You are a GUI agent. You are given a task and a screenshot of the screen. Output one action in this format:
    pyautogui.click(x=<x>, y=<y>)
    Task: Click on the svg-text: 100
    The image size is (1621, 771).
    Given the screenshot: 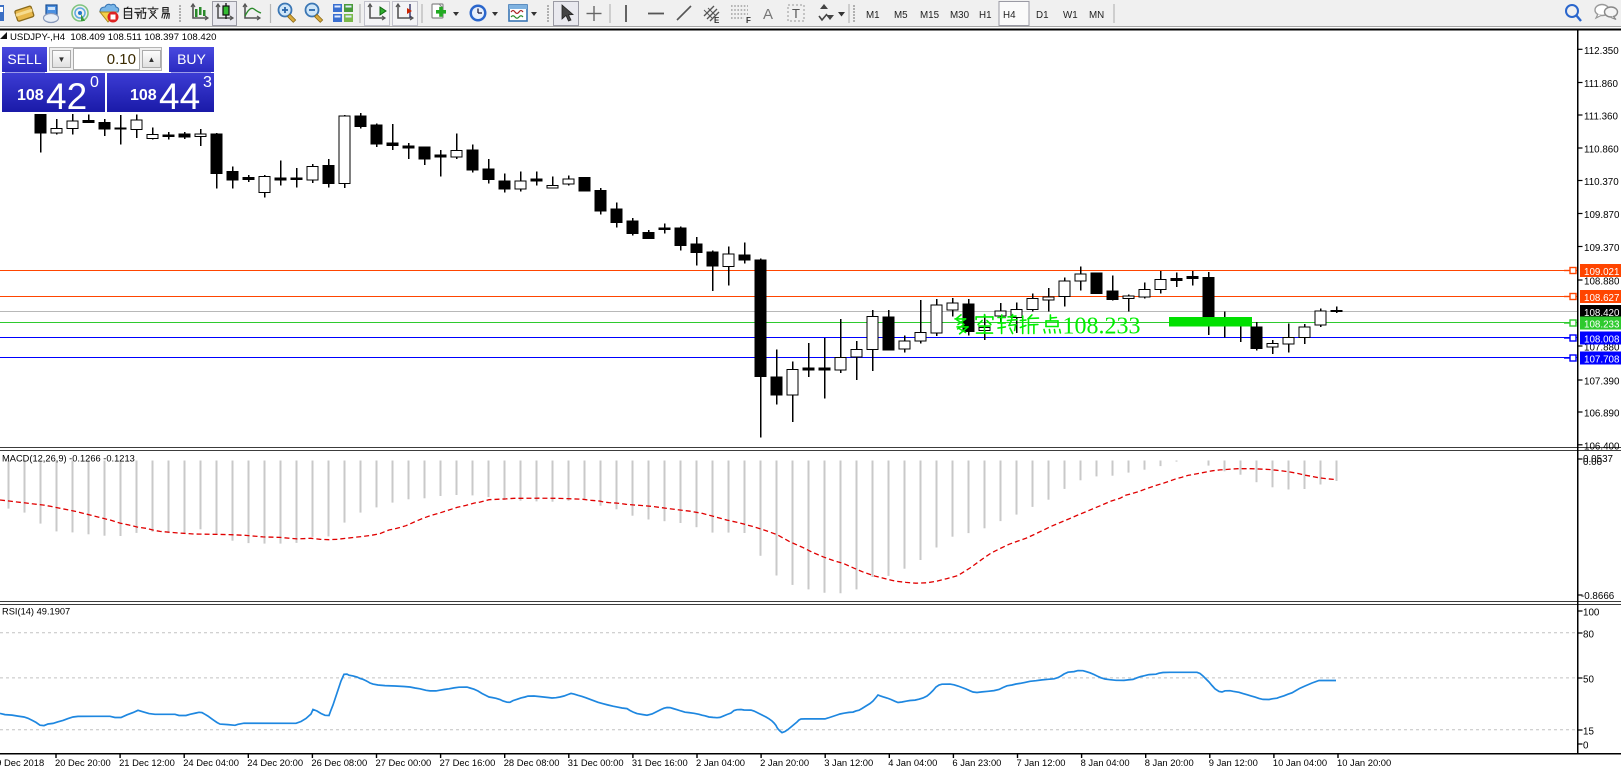 What is the action you would take?
    pyautogui.click(x=1591, y=613)
    